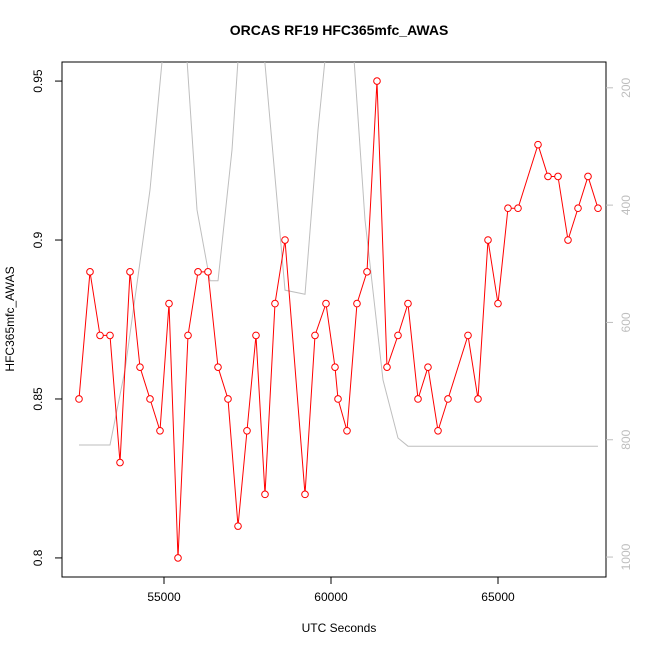 The width and height of the screenshot is (650, 650). Describe the element at coordinates (38, 557) in the screenshot. I see `y-tick-label: 0.8` at that location.